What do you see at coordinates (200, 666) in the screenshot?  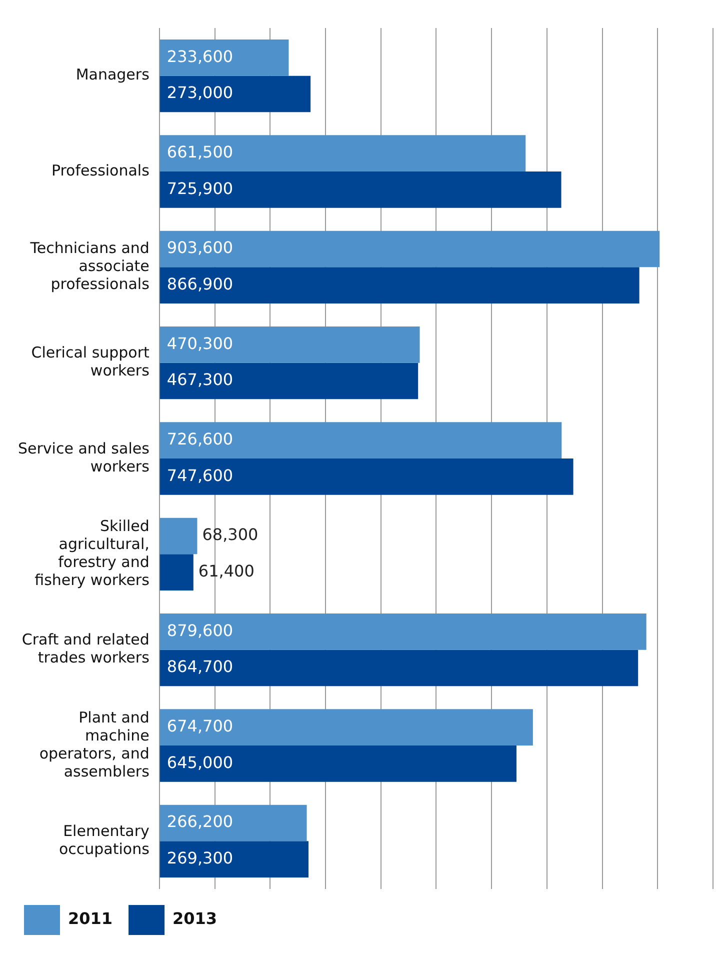 I see `data-label: 864,700` at bounding box center [200, 666].